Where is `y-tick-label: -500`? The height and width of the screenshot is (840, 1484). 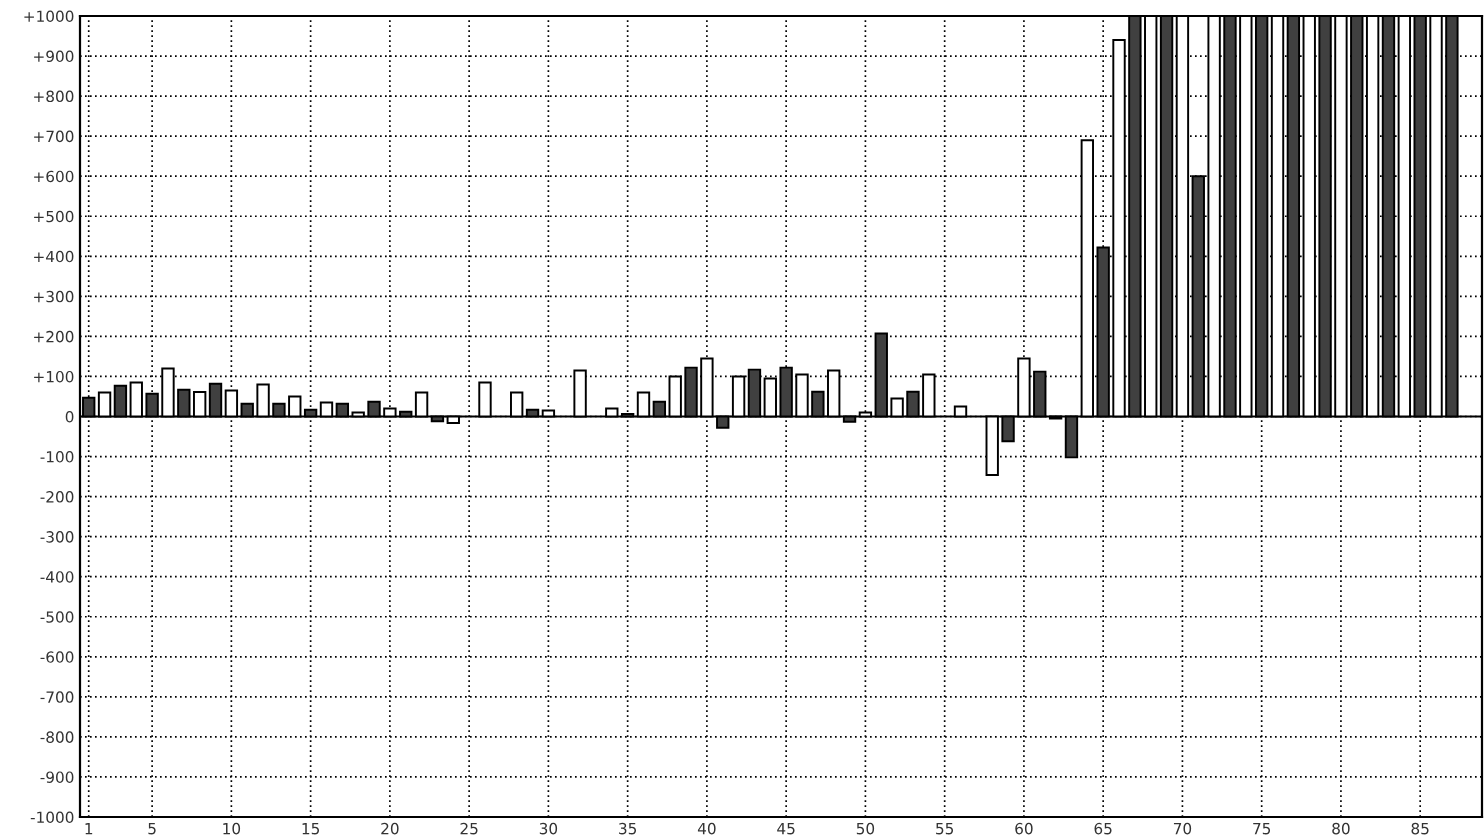 y-tick-label: -500 is located at coordinates (57, 617).